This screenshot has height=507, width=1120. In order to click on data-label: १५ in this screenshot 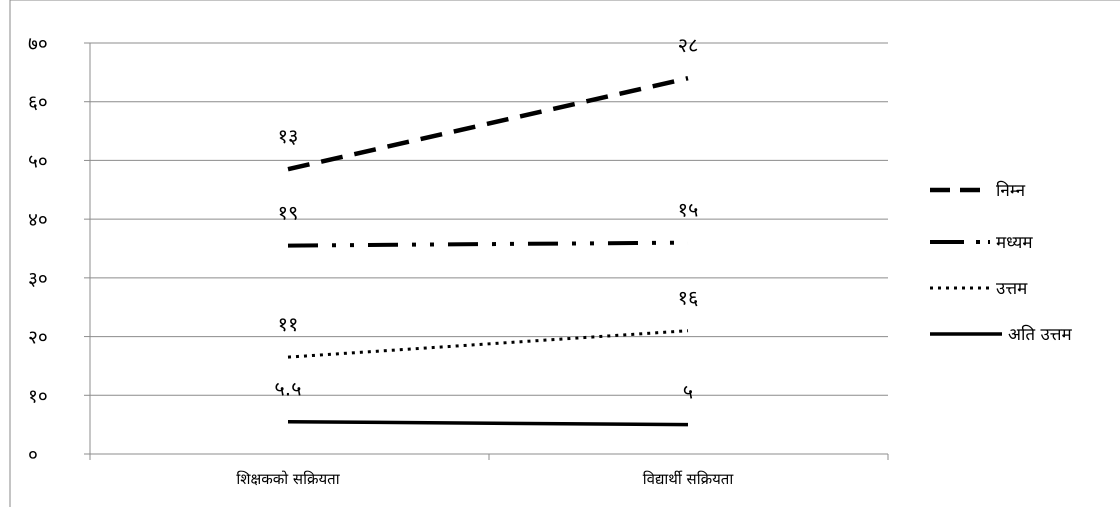, I will do `click(688, 210)`.